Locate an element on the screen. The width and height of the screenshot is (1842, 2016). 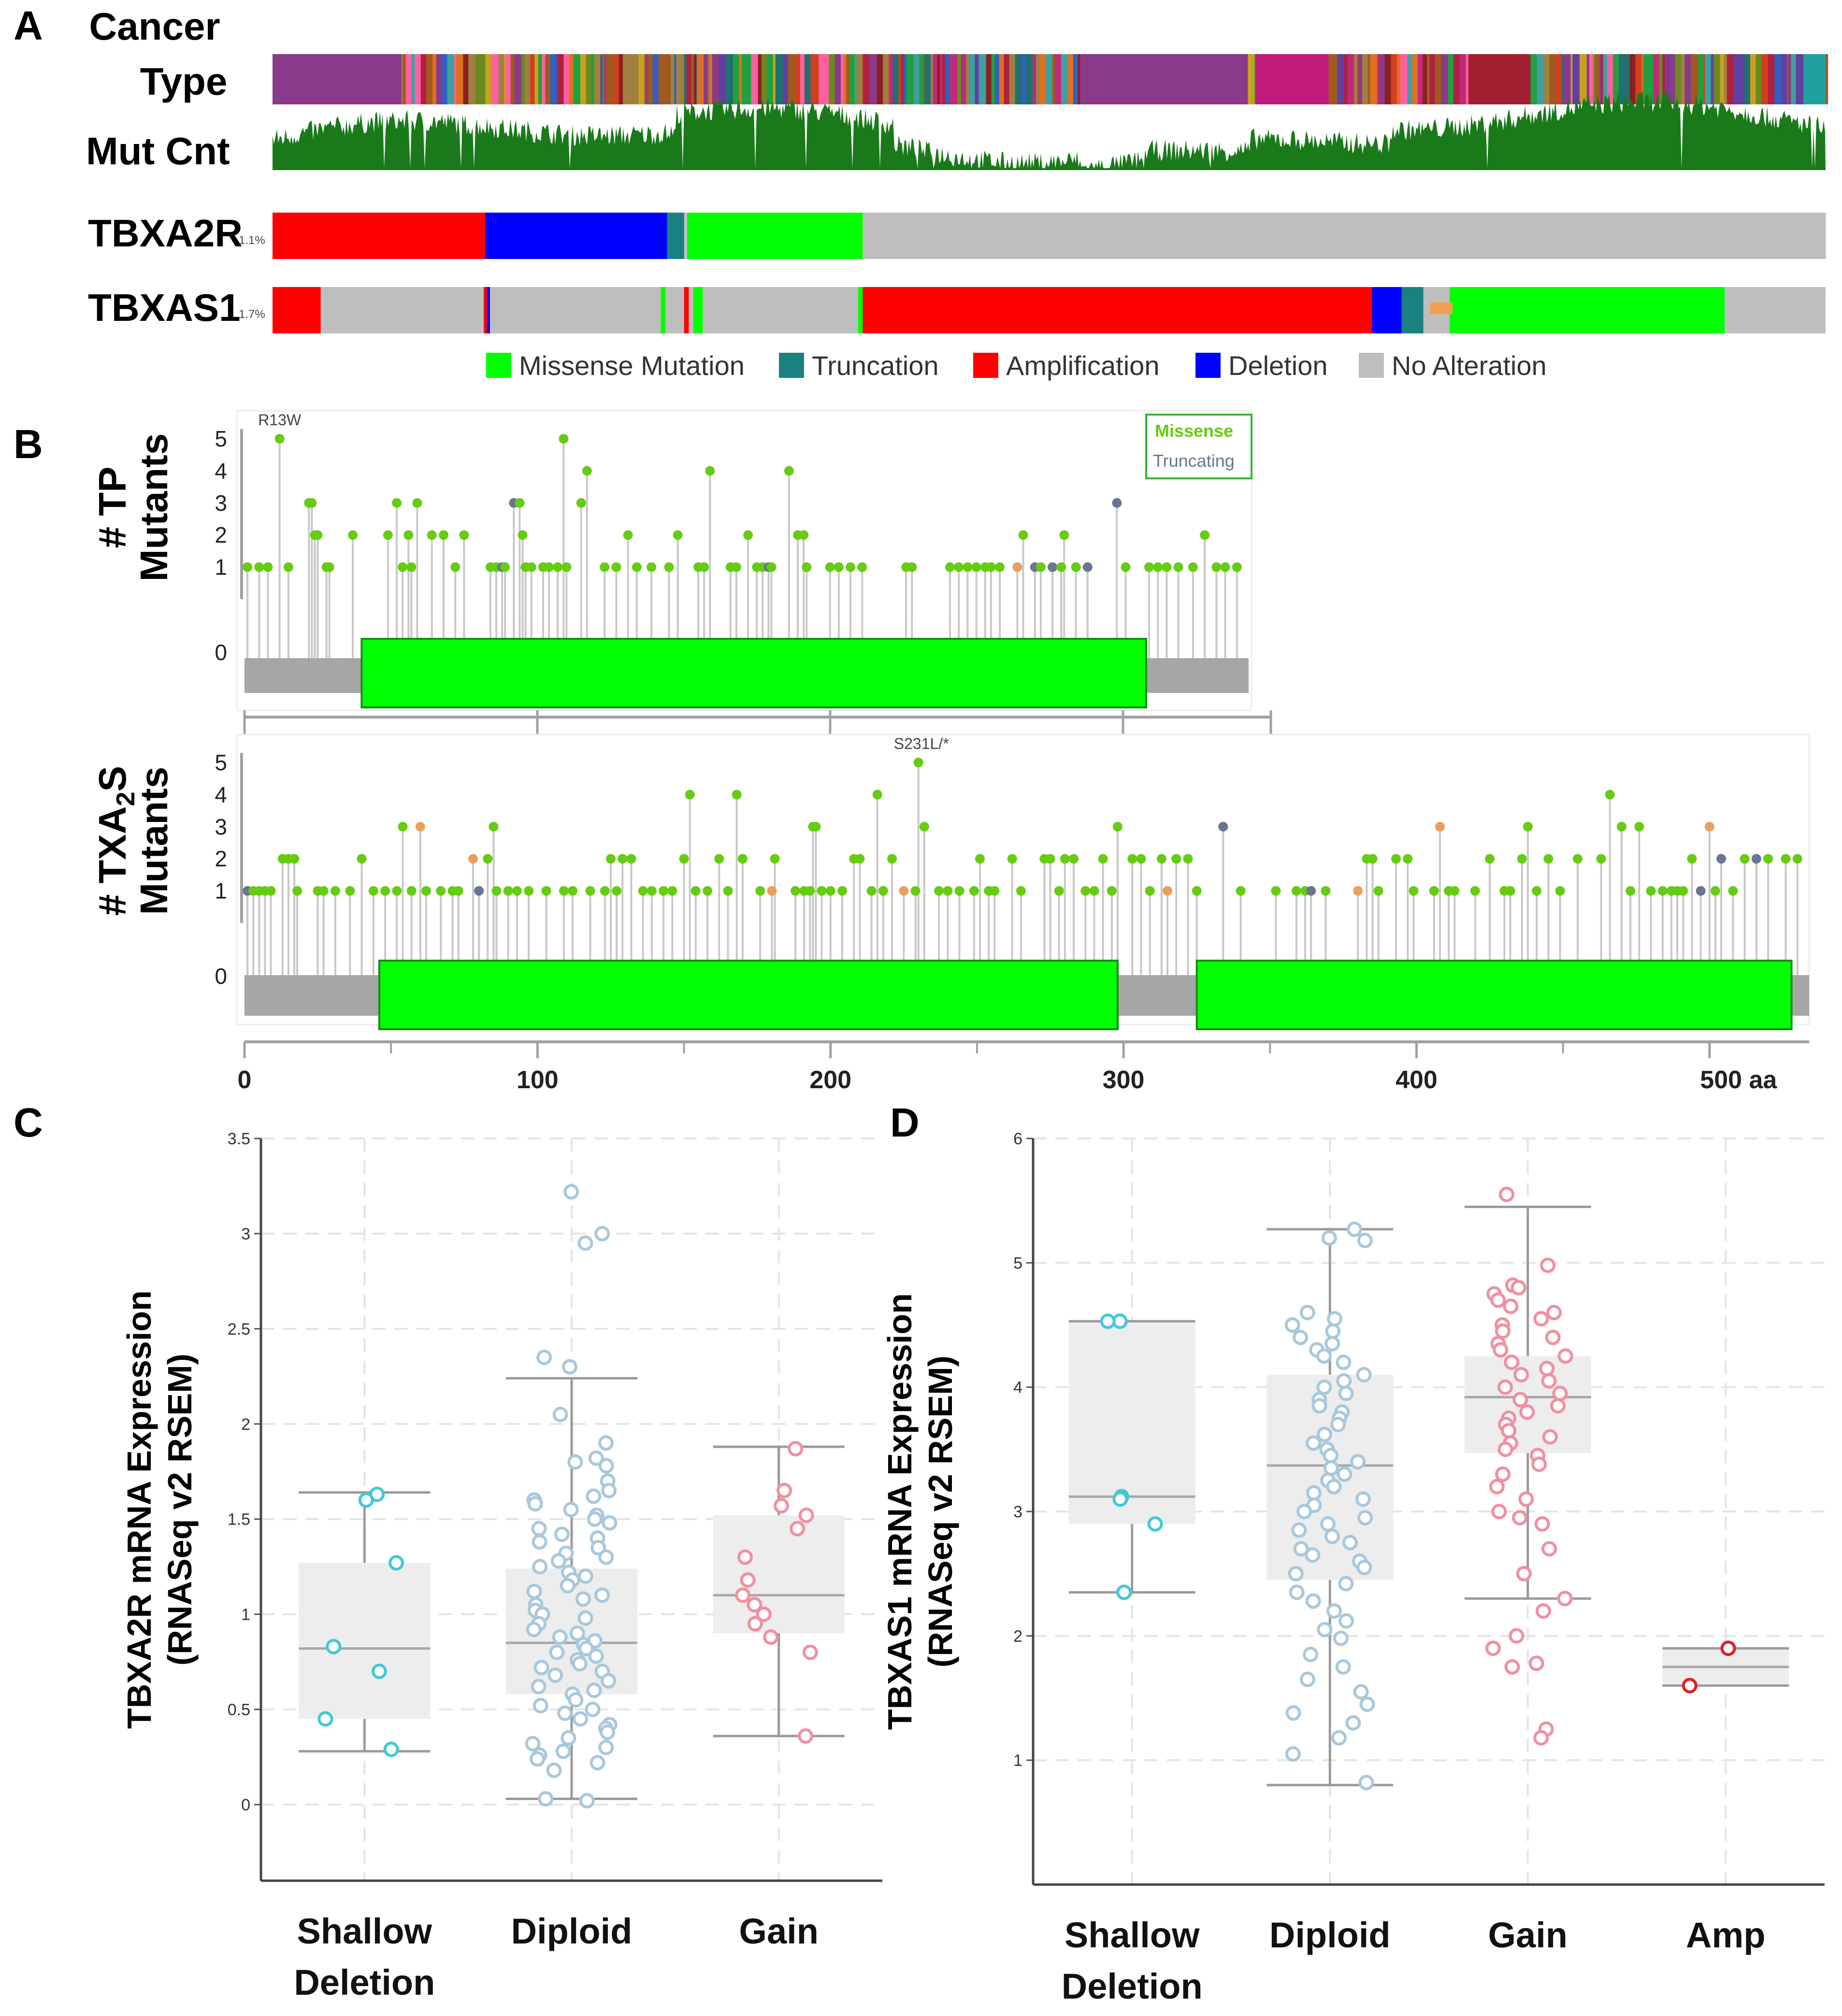
x-tick-label: 0 is located at coordinates (245, 1080).